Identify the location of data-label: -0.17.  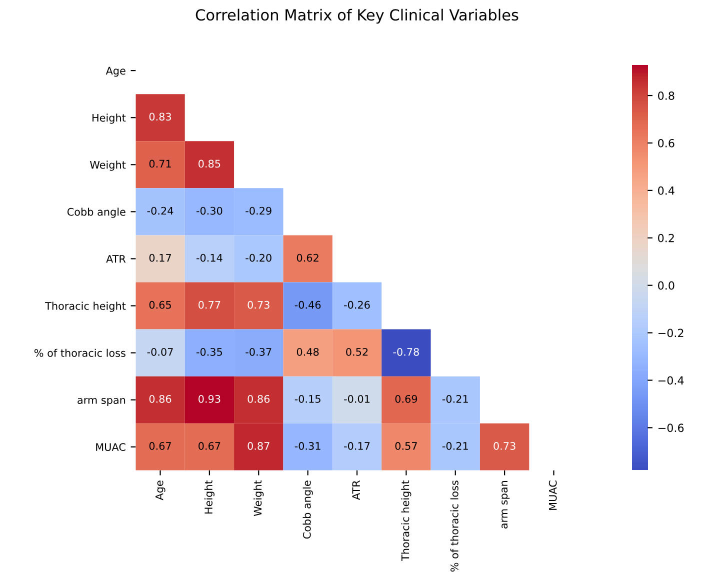
(357, 446).